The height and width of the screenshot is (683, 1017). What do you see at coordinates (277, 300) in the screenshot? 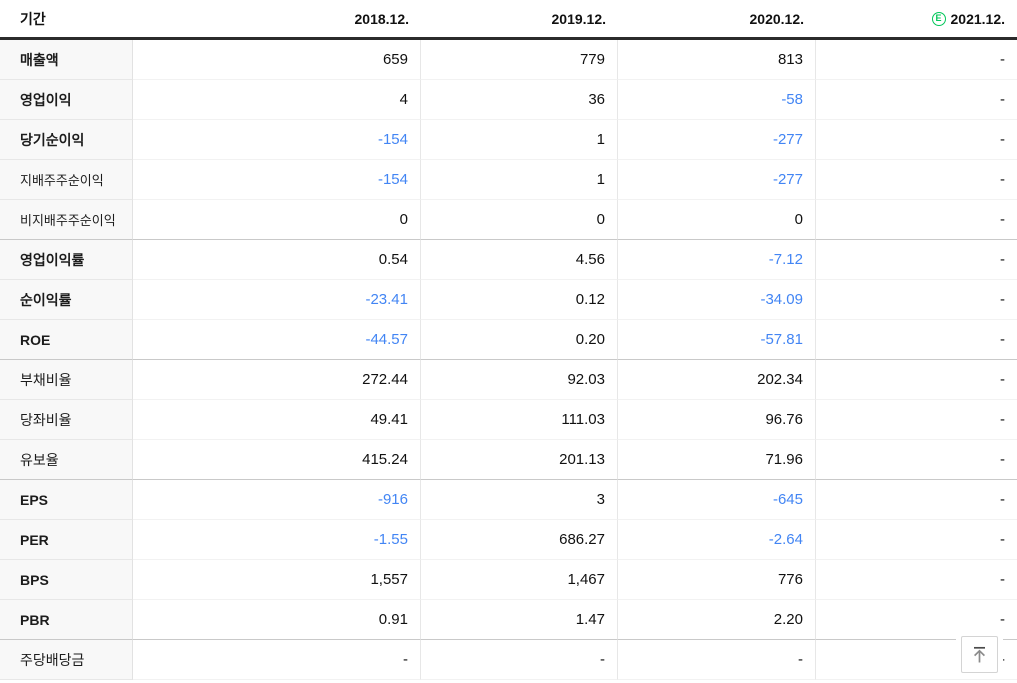
I see `value-cell: -23.41` at bounding box center [277, 300].